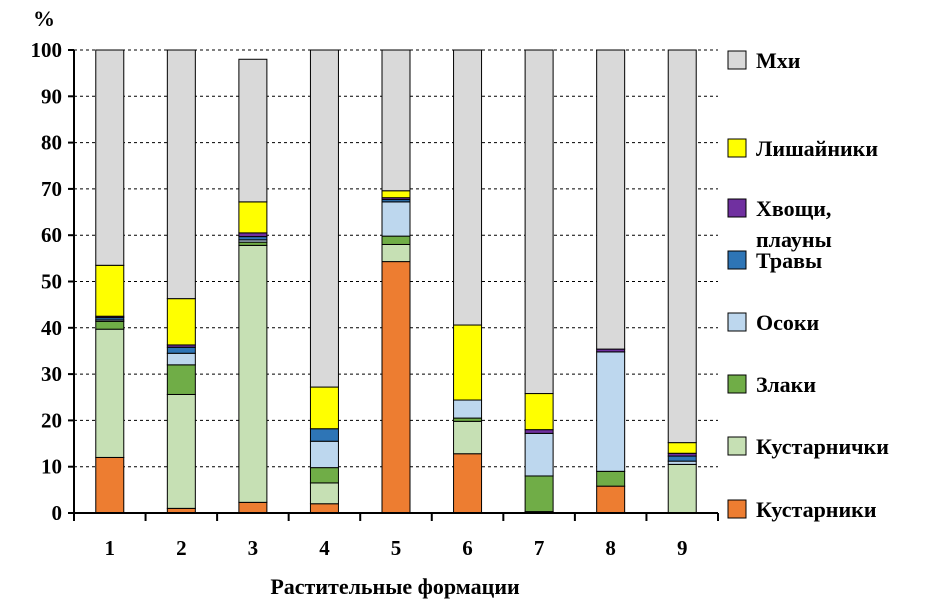 This screenshot has width=944, height=603. What do you see at coordinates (467, 548) in the screenshot?
I see `x-tick-label: 6` at bounding box center [467, 548].